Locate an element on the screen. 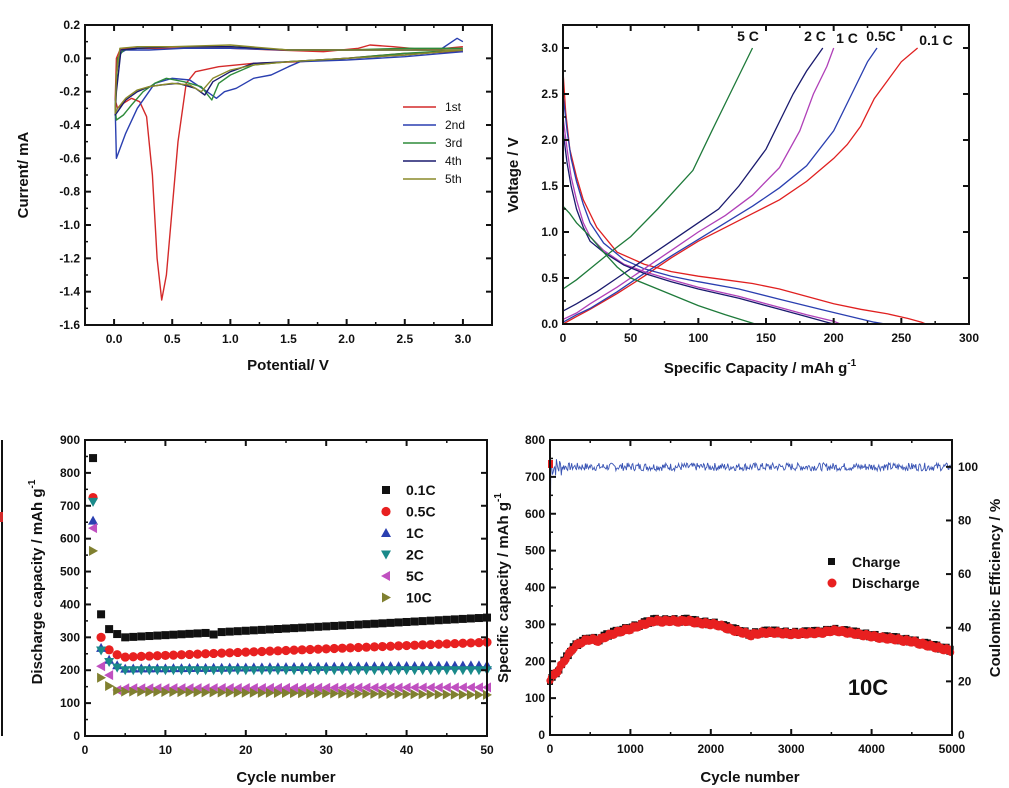  rate-y-tick-label: 600 is located at coordinates (70, 539).